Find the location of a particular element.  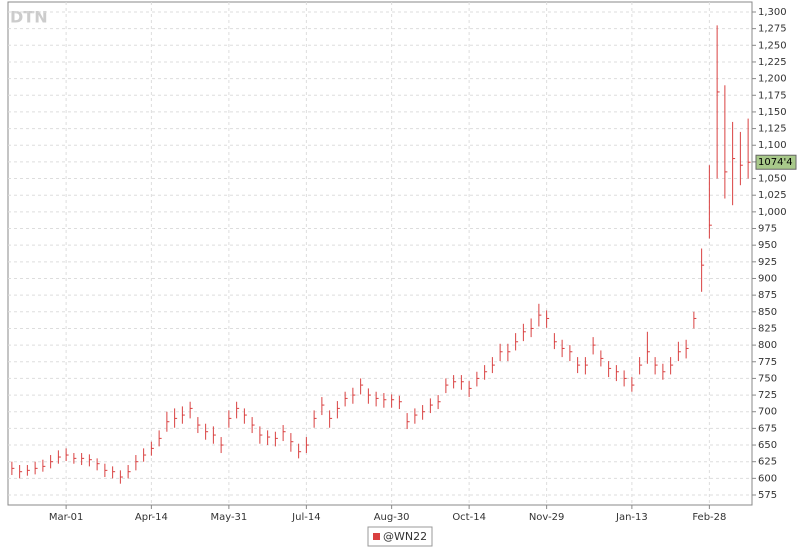

y-tick-label: 1,175 is located at coordinates (772, 95).